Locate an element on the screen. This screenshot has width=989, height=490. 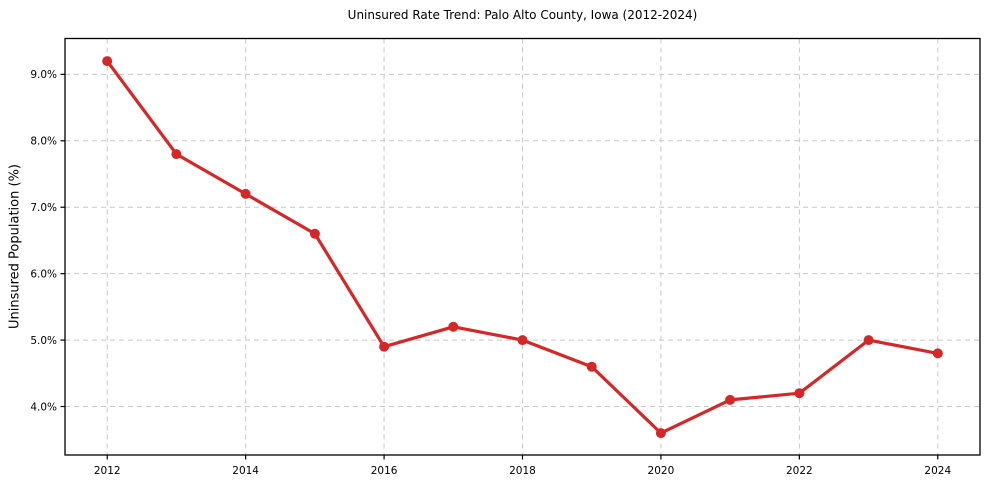
data-point-2020 is located at coordinates (660, 433).